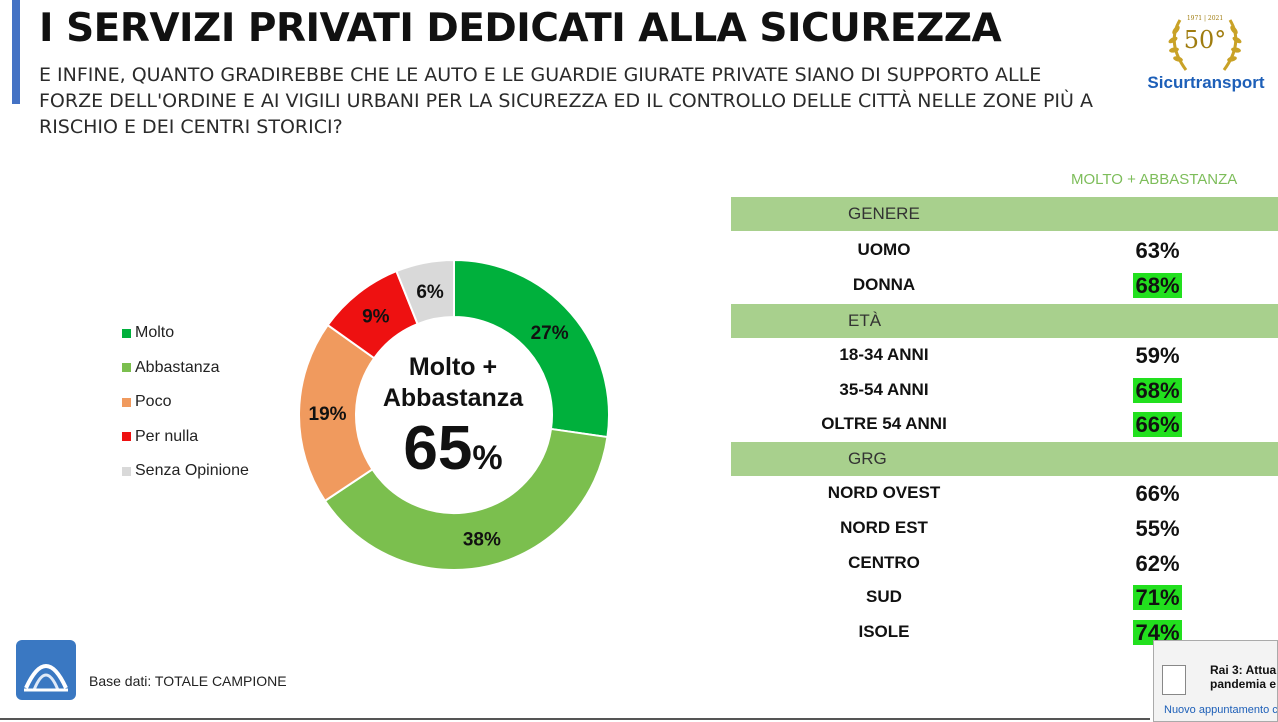  I want to click on sicurtransport-laurel-logo: 1971 | 2021 50°, so click(1205, 43).